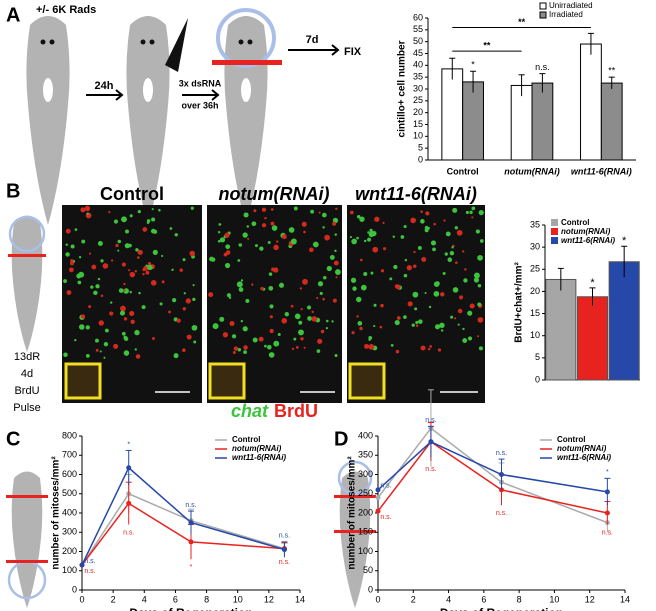 This screenshot has height=611, width=656. Describe the element at coordinates (418, 53) in the screenshot. I see `y-tick-label: 45` at that location.